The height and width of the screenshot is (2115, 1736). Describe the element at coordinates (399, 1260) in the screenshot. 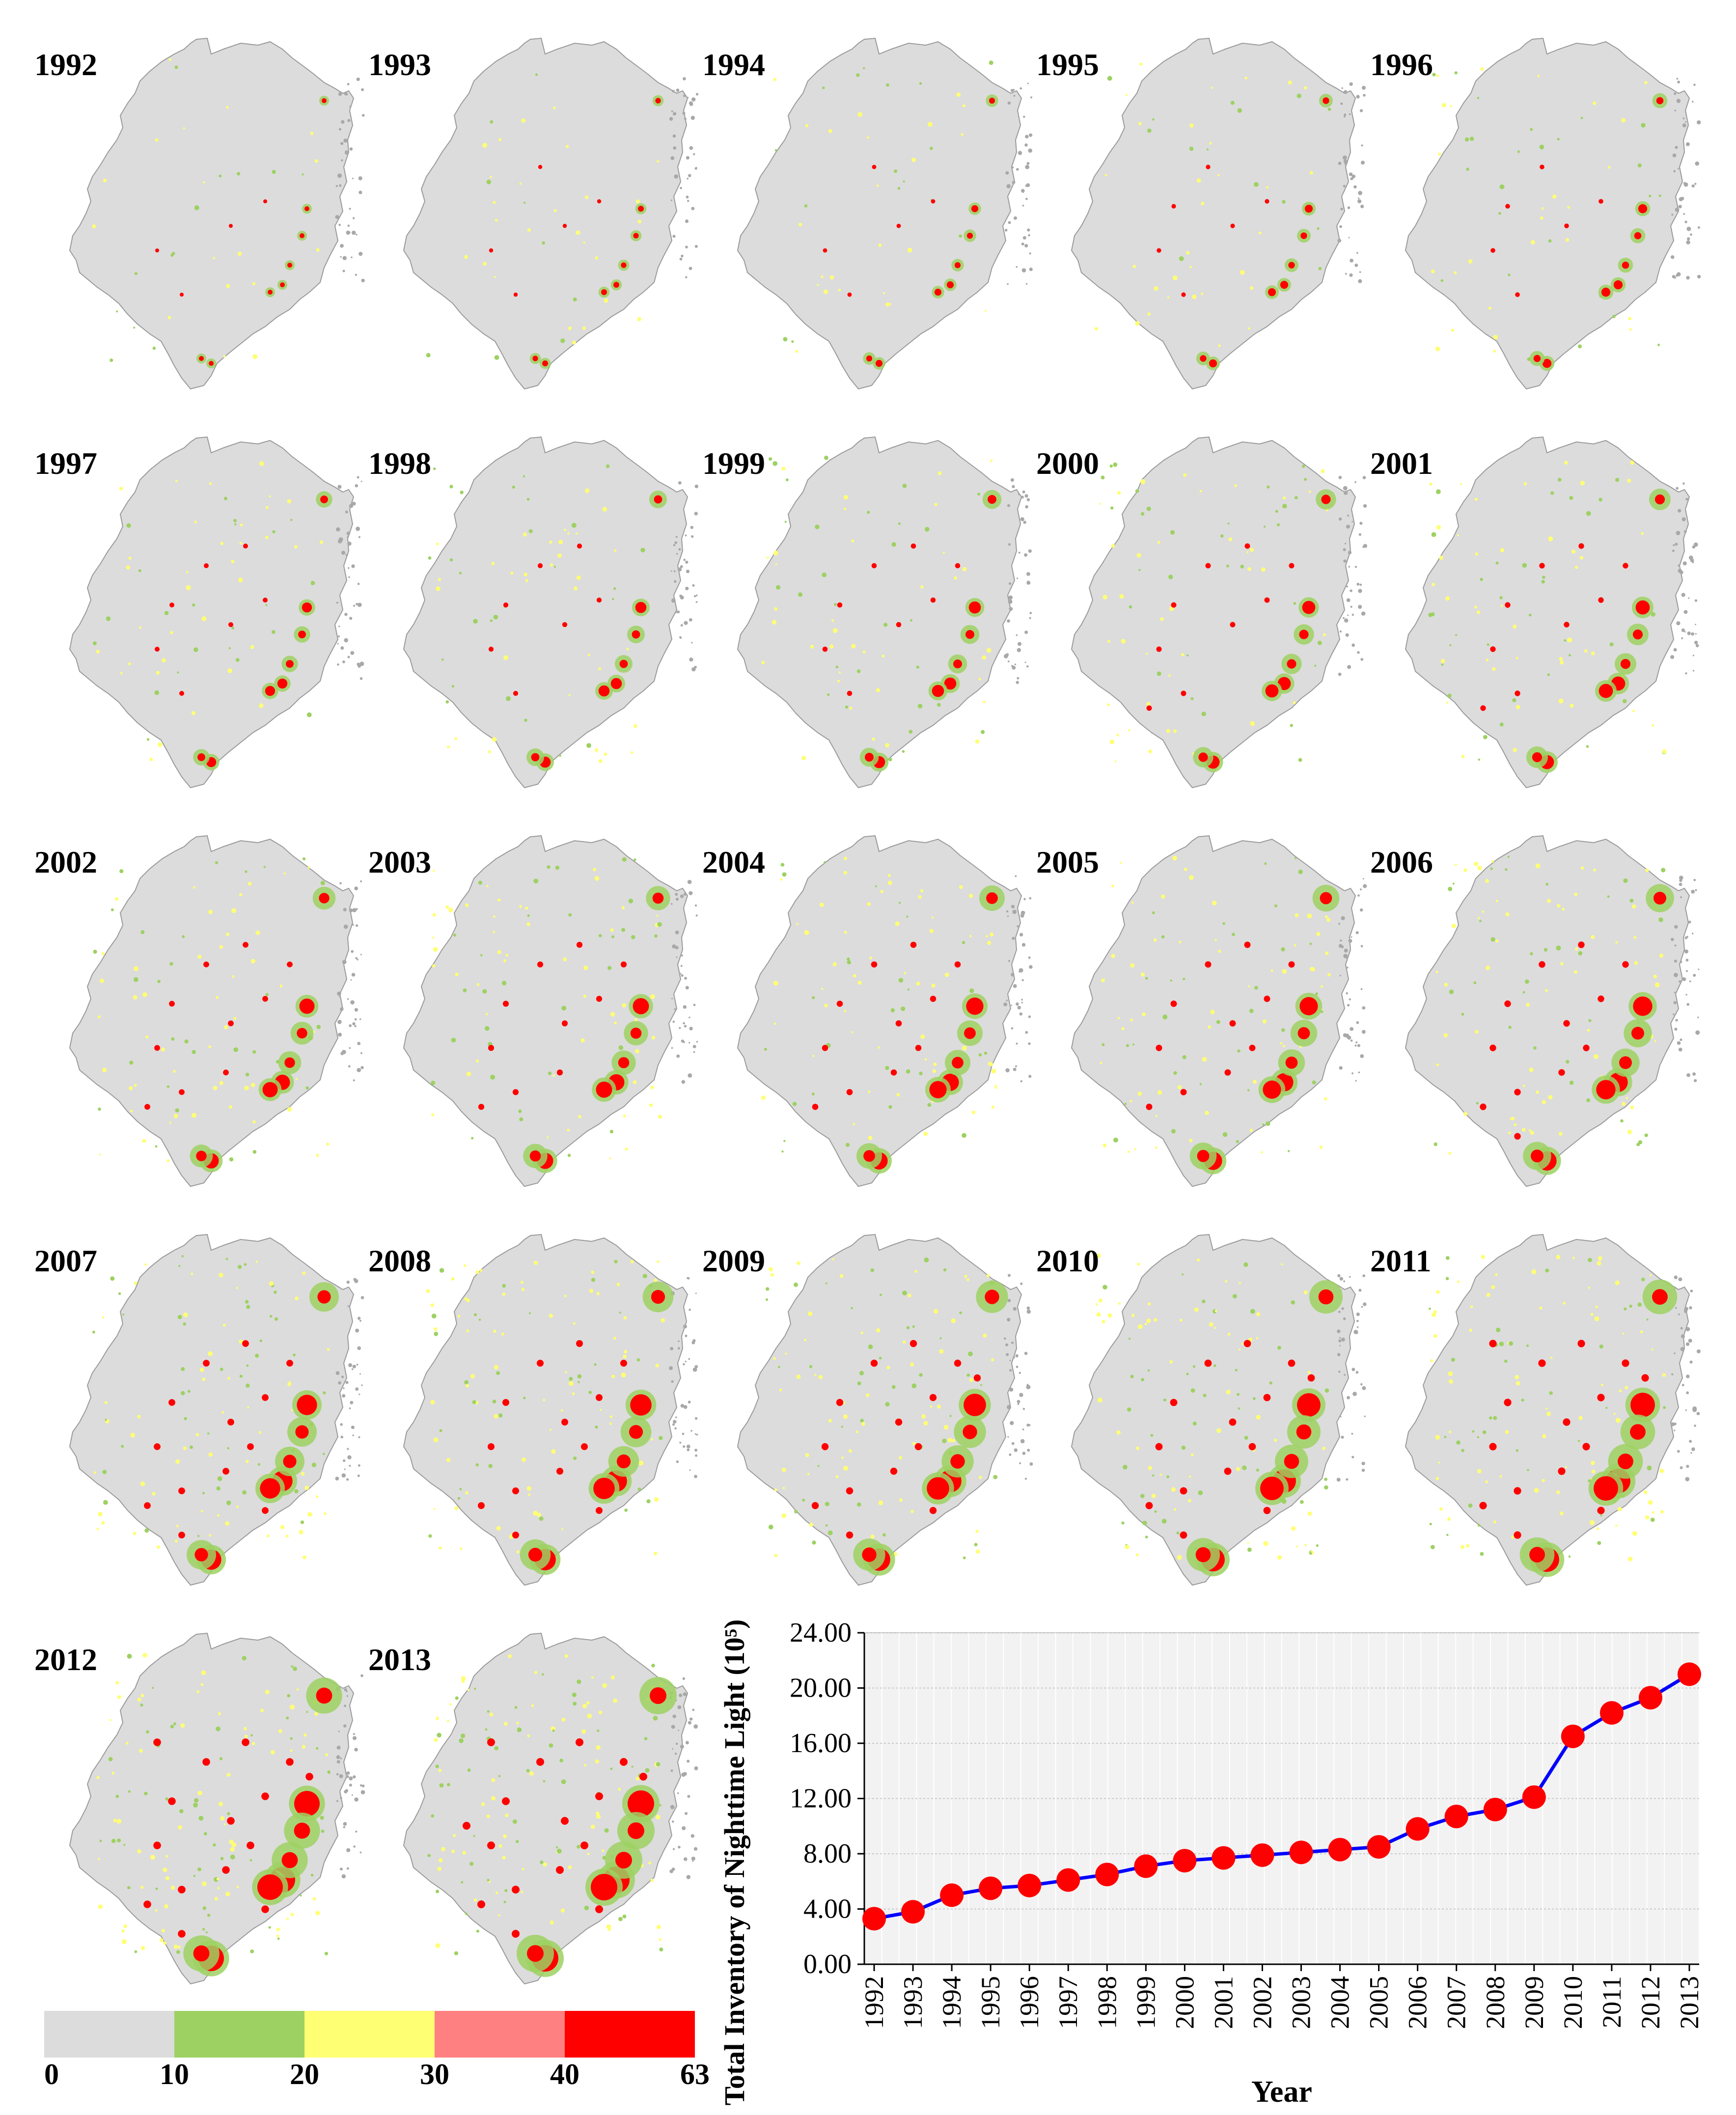

I see `map-year-label: 2008` at that location.